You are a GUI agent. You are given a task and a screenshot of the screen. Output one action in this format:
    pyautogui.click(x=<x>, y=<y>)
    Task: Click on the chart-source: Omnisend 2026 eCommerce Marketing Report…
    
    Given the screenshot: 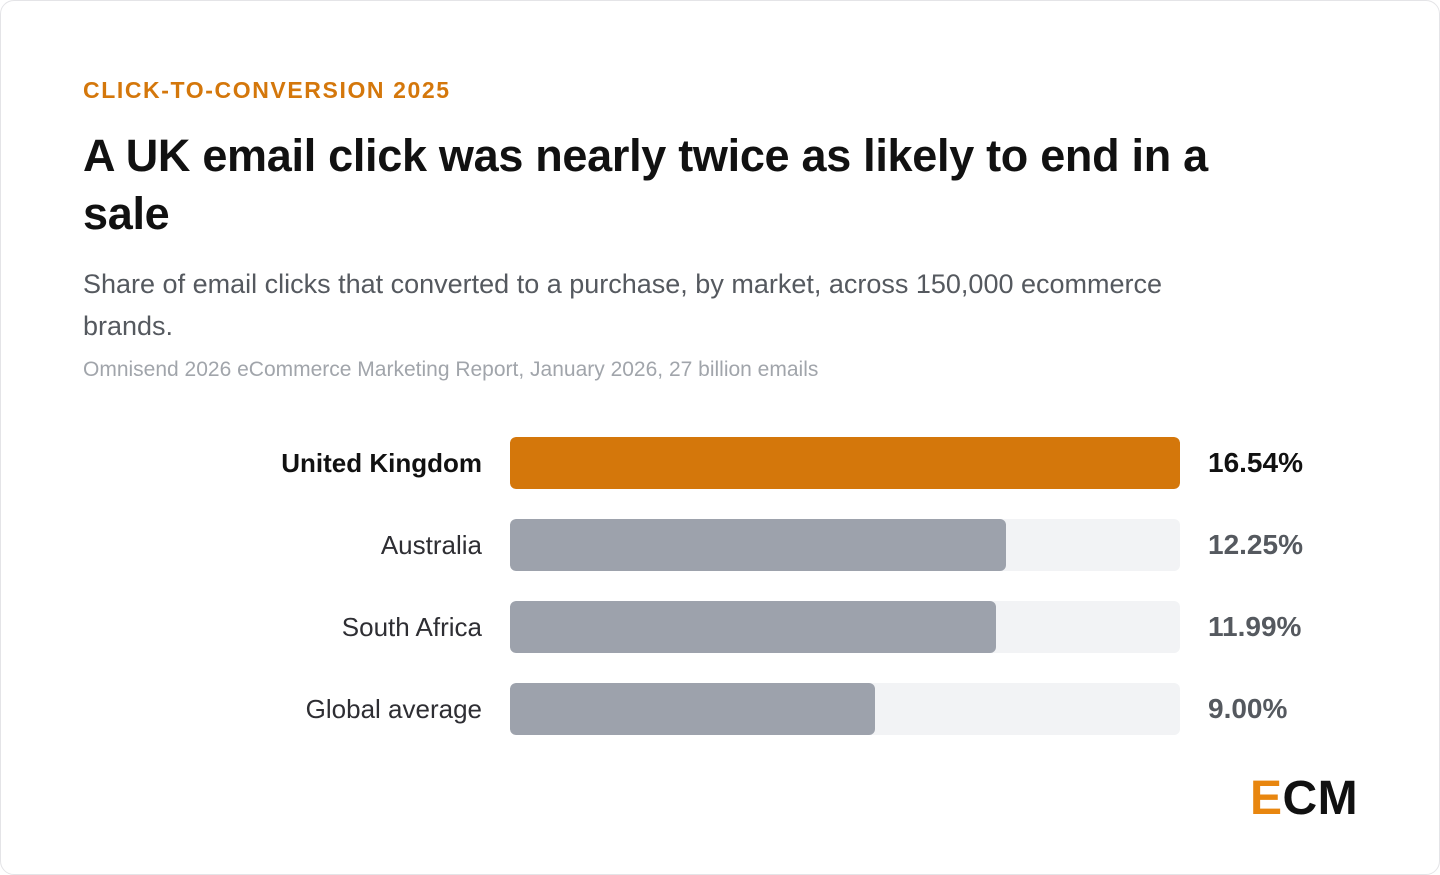 What is the action you would take?
    pyautogui.click(x=451, y=369)
    